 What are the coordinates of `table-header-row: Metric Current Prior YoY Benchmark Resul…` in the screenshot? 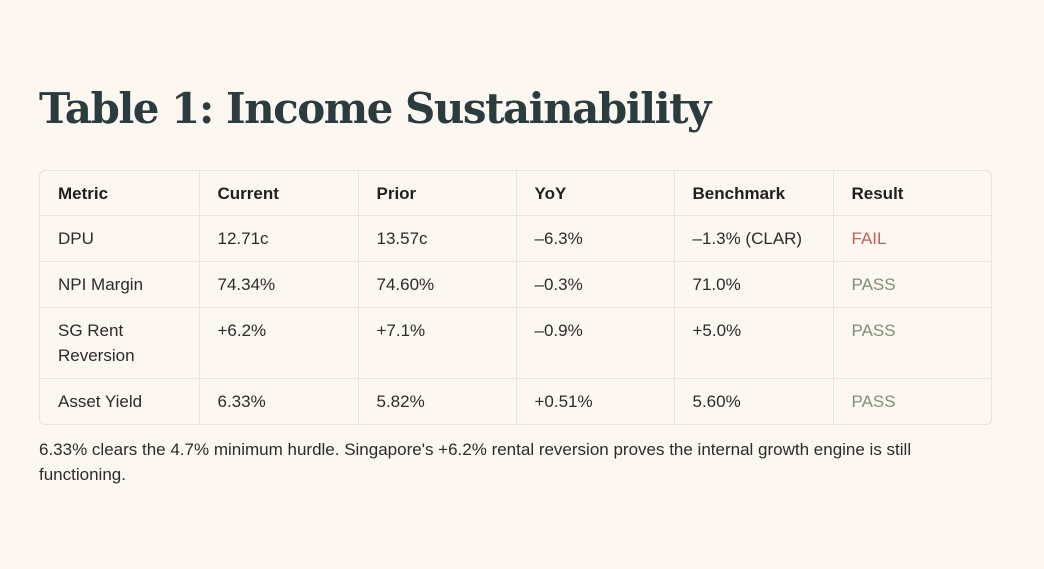 It's located at (515, 193).